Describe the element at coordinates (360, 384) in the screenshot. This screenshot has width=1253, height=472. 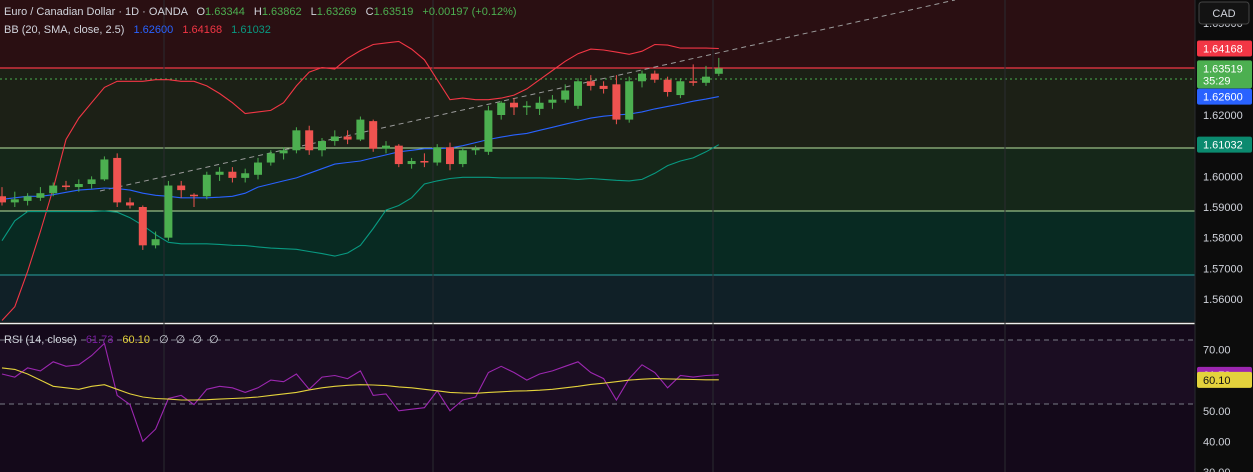
I see `rsi-ma-line` at that location.